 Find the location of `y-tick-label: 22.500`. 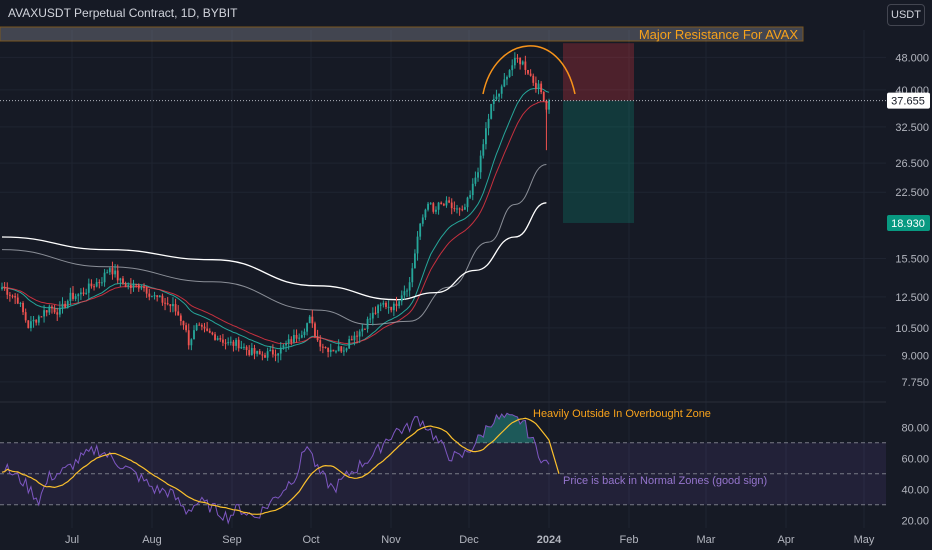

y-tick-label: 22.500 is located at coordinates (912, 193).